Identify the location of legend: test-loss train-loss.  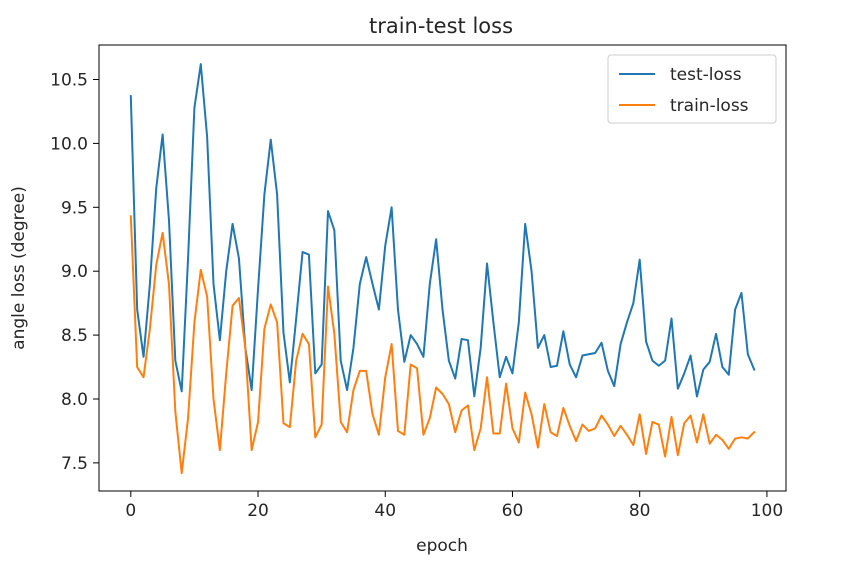
(692, 89).